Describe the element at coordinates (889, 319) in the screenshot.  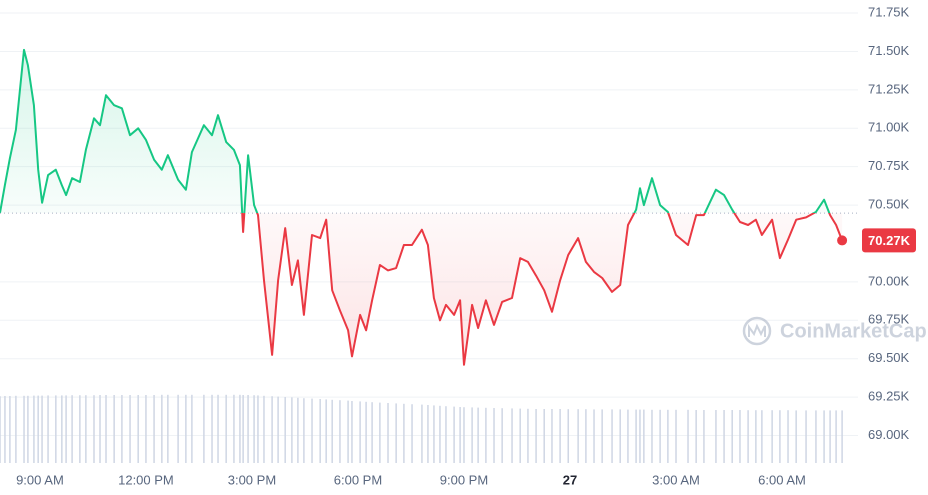
I see `y-tick-label: 69.75K` at that location.